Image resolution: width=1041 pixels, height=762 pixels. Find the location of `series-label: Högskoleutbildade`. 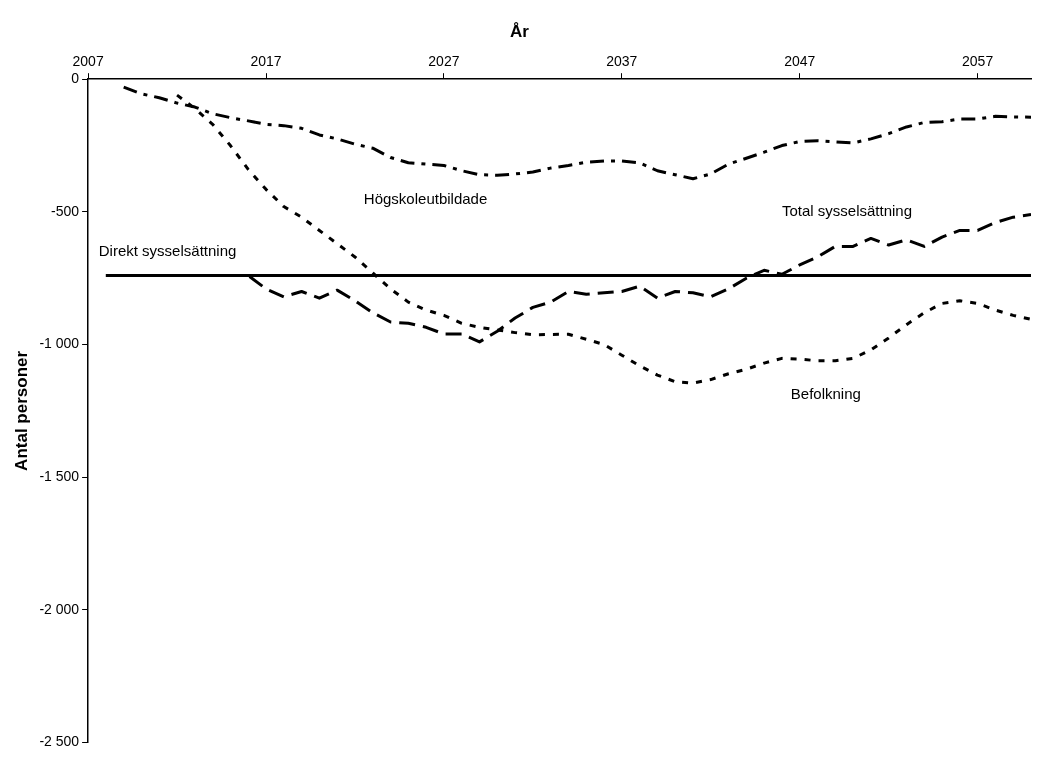

series-label: Högskoleutbildade is located at coordinates (425, 199).